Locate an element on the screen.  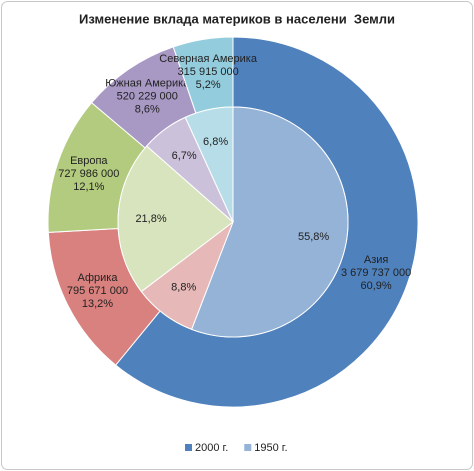
slice-value-label: 6,8% is located at coordinates (215, 142).